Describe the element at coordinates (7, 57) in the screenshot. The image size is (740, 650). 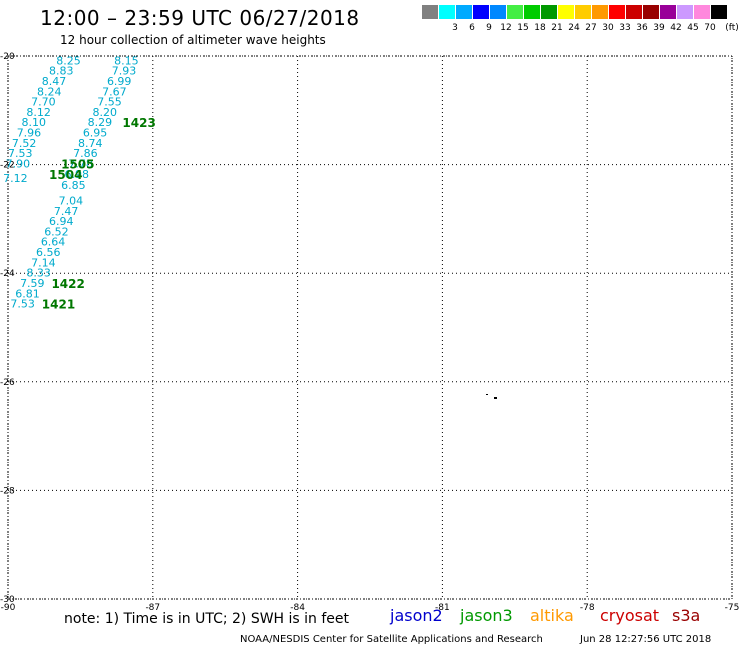
I see `y-tick-label: -20` at that location.